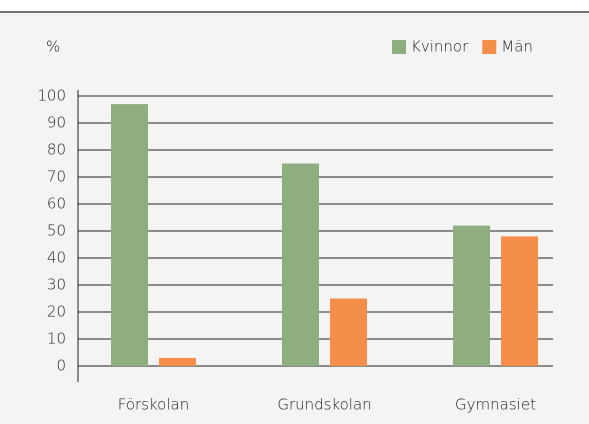 The width and height of the screenshot is (589, 424). I want to click on y-tick-label: 50, so click(56, 231).